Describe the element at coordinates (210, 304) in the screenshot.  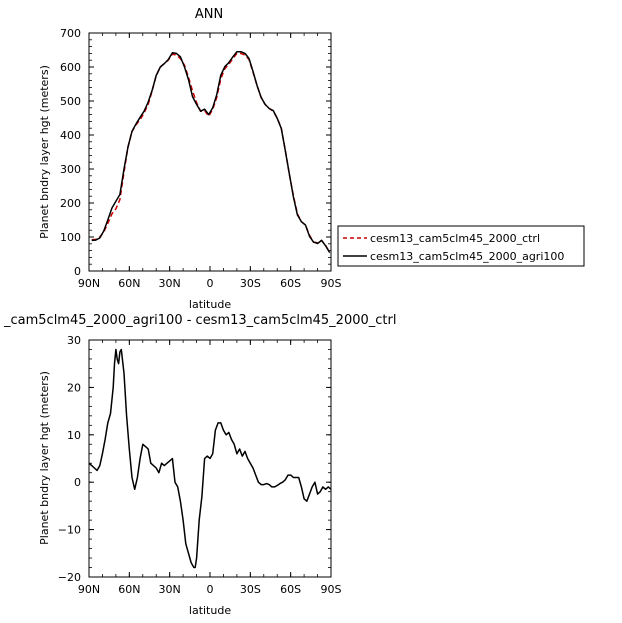
I see `top-xlabel: latitude` at that location.